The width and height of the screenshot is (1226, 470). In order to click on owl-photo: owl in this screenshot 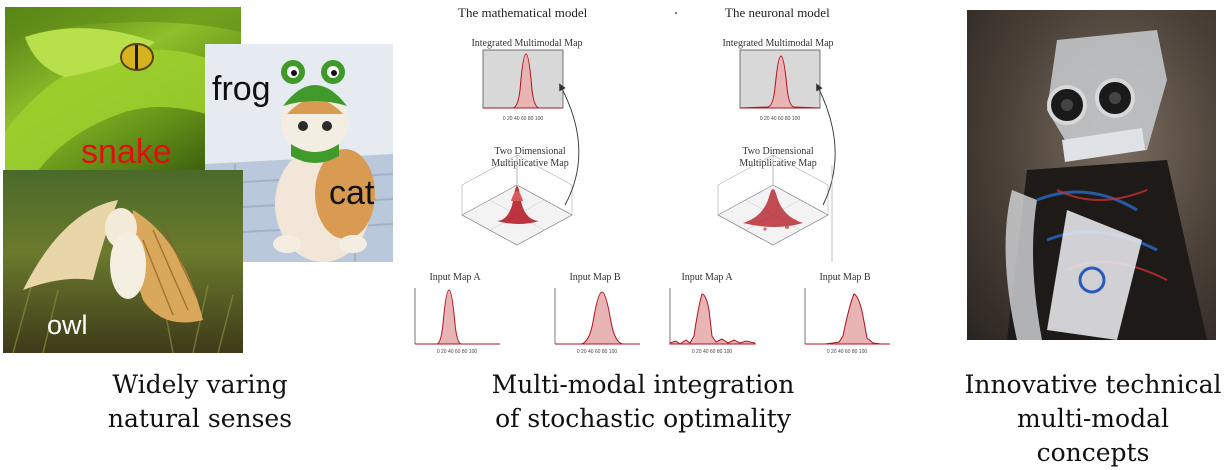, I will do `click(123, 261)`.